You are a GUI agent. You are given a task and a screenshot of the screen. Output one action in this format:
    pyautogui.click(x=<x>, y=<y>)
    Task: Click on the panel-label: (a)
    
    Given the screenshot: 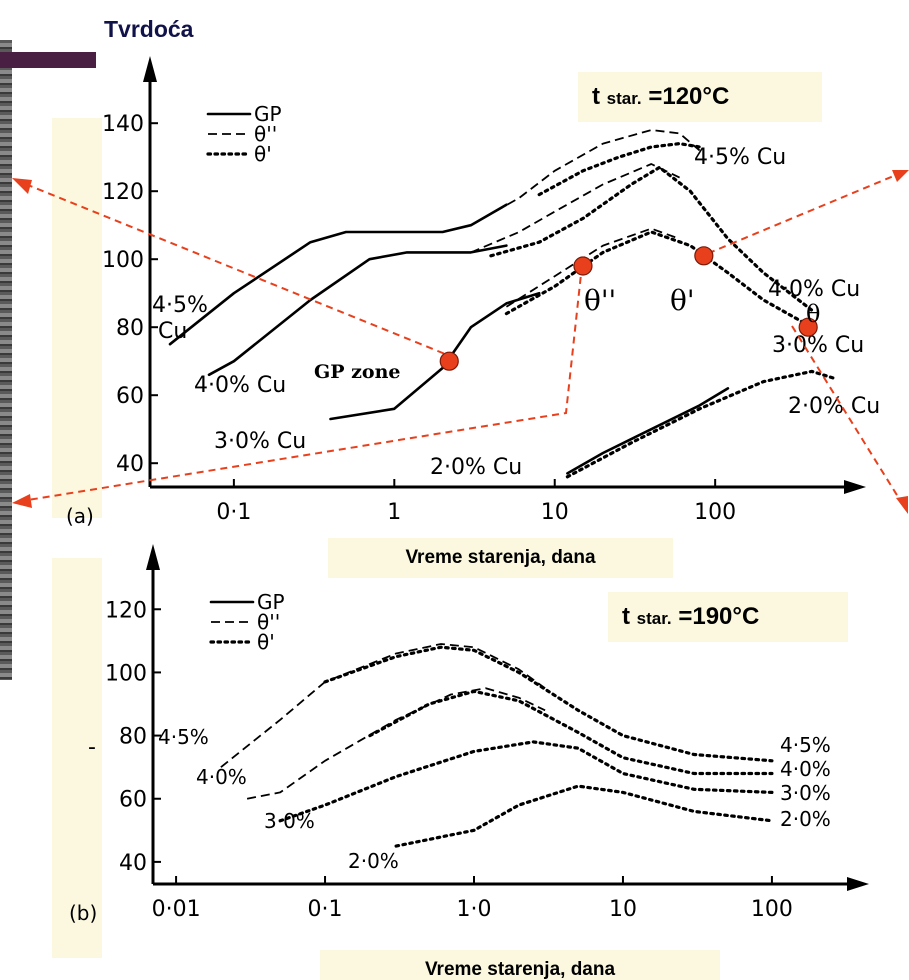 What is the action you would take?
    pyautogui.click(x=80, y=516)
    